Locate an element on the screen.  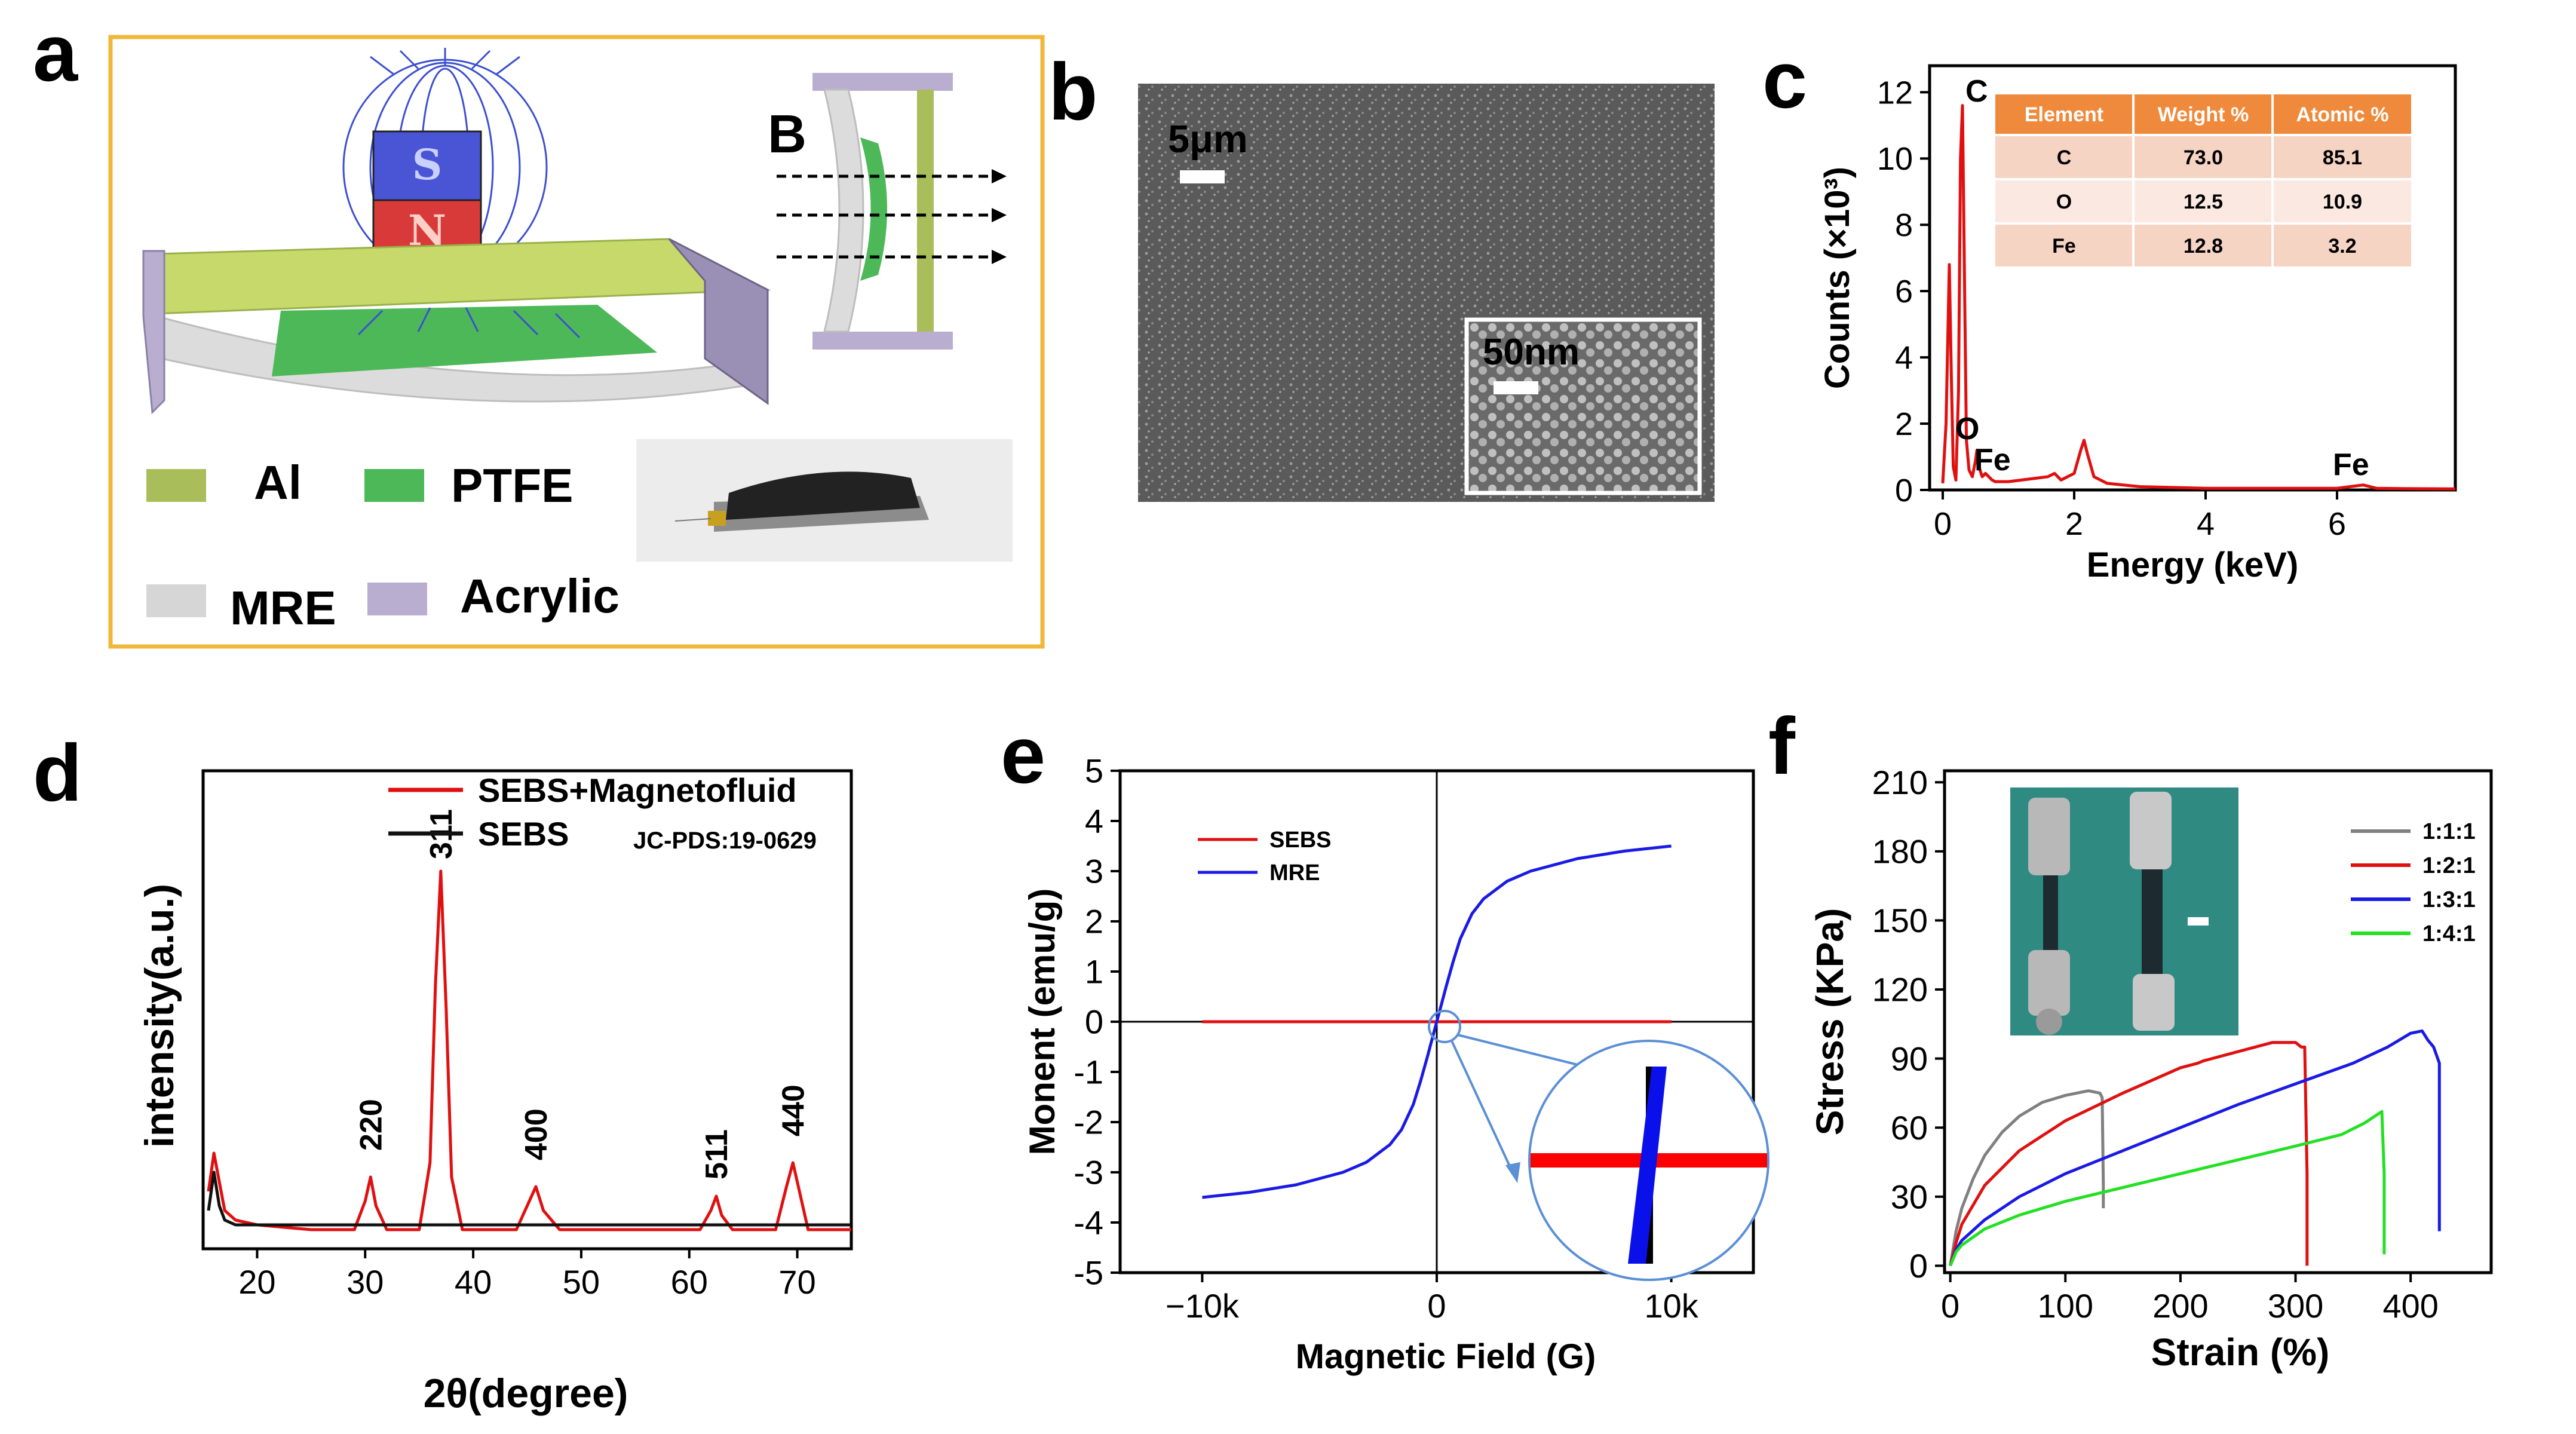
x-tick-label: 40 is located at coordinates (474, 1282).